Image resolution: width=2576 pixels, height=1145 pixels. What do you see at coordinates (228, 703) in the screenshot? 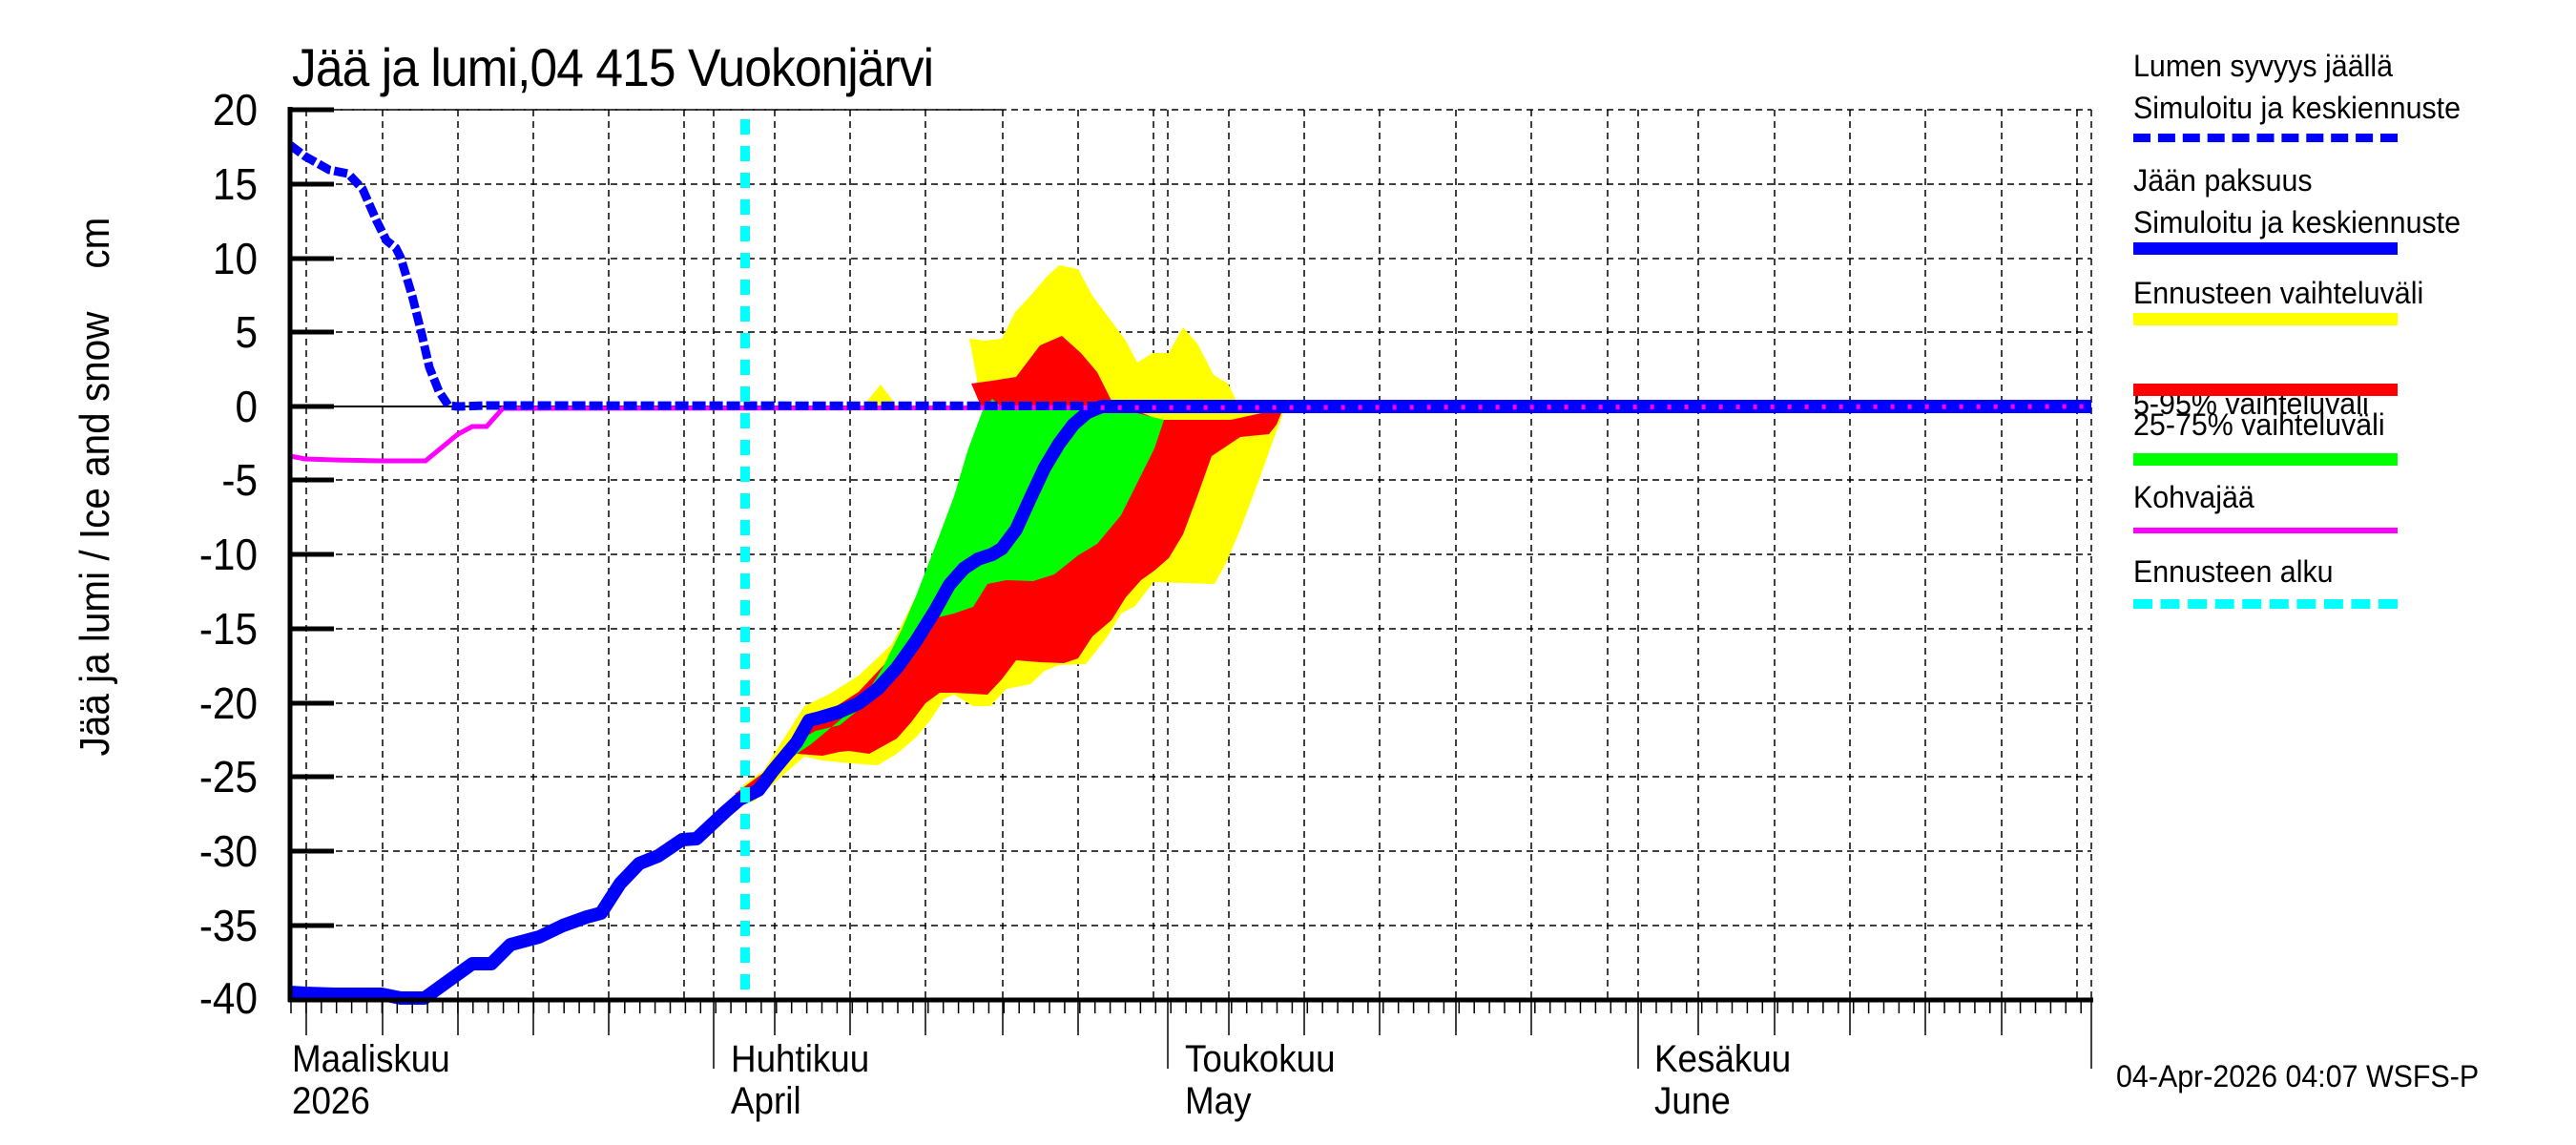
I see `y-tick-label: -20` at bounding box center [228, 703].